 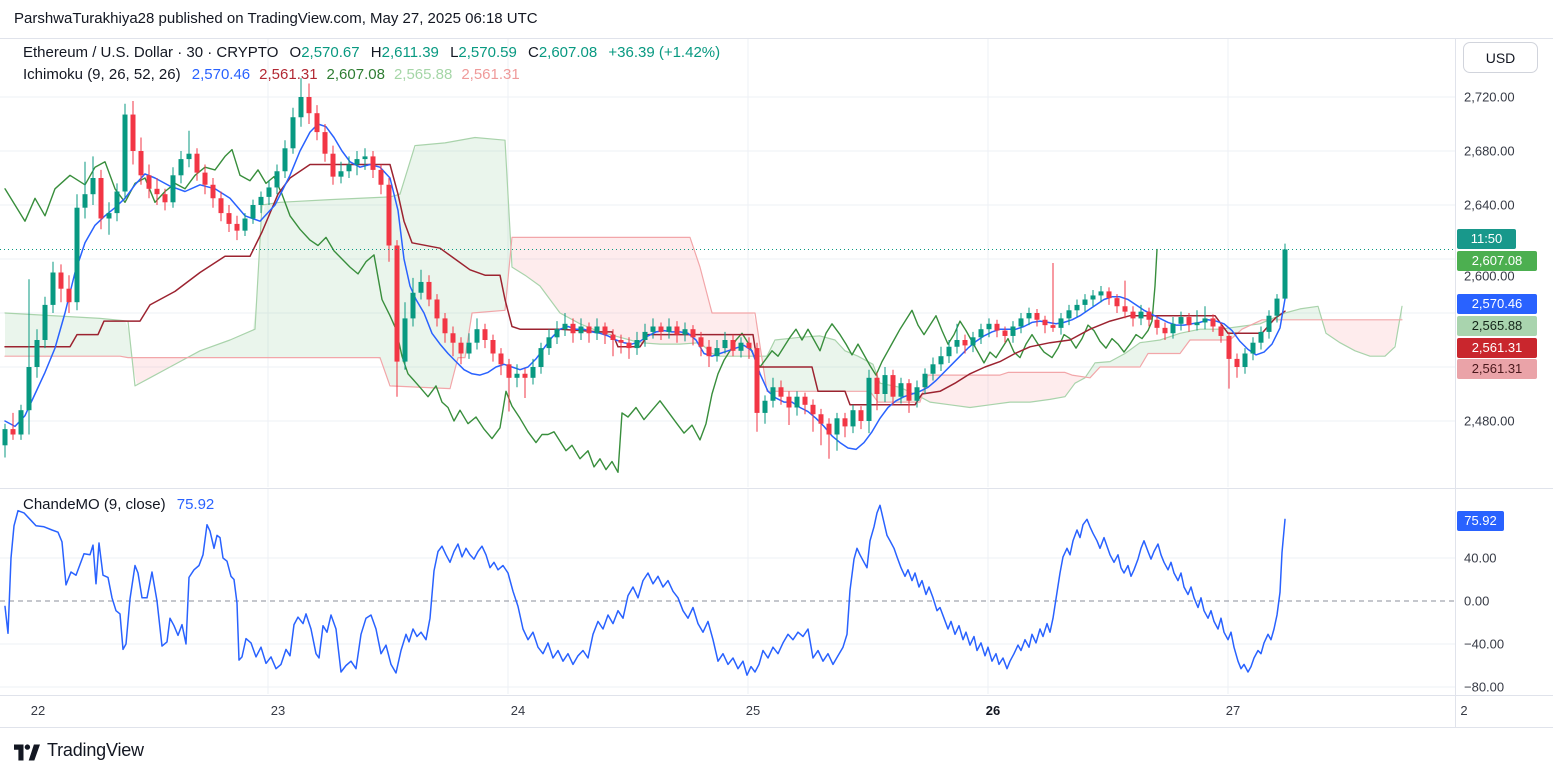 I want to click on time-label-23: 23, so click(x=278, y=710).